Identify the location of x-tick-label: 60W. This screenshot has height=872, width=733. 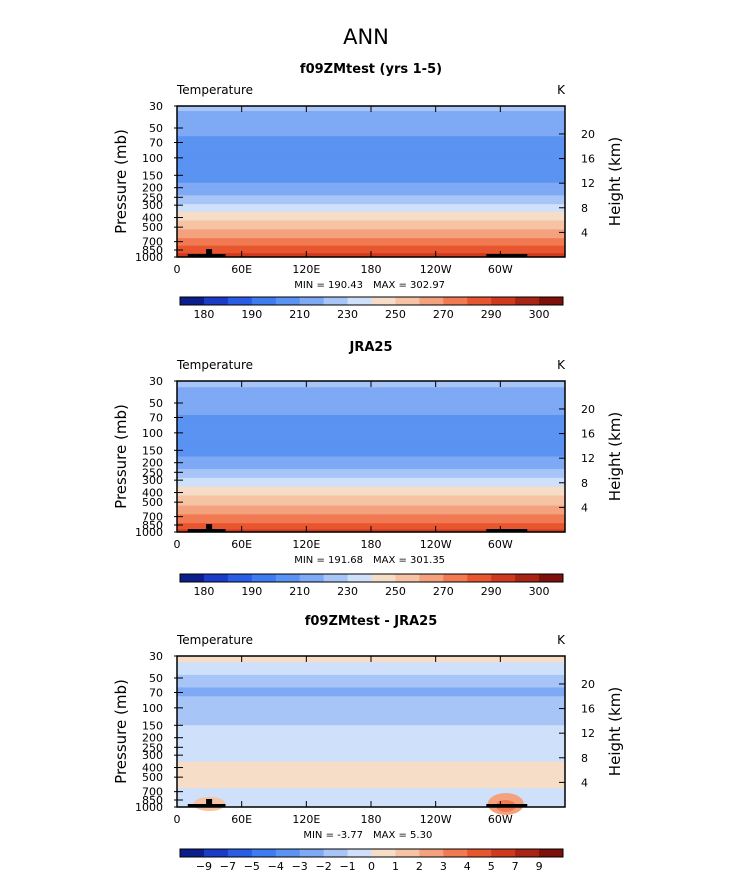
(500, 819).